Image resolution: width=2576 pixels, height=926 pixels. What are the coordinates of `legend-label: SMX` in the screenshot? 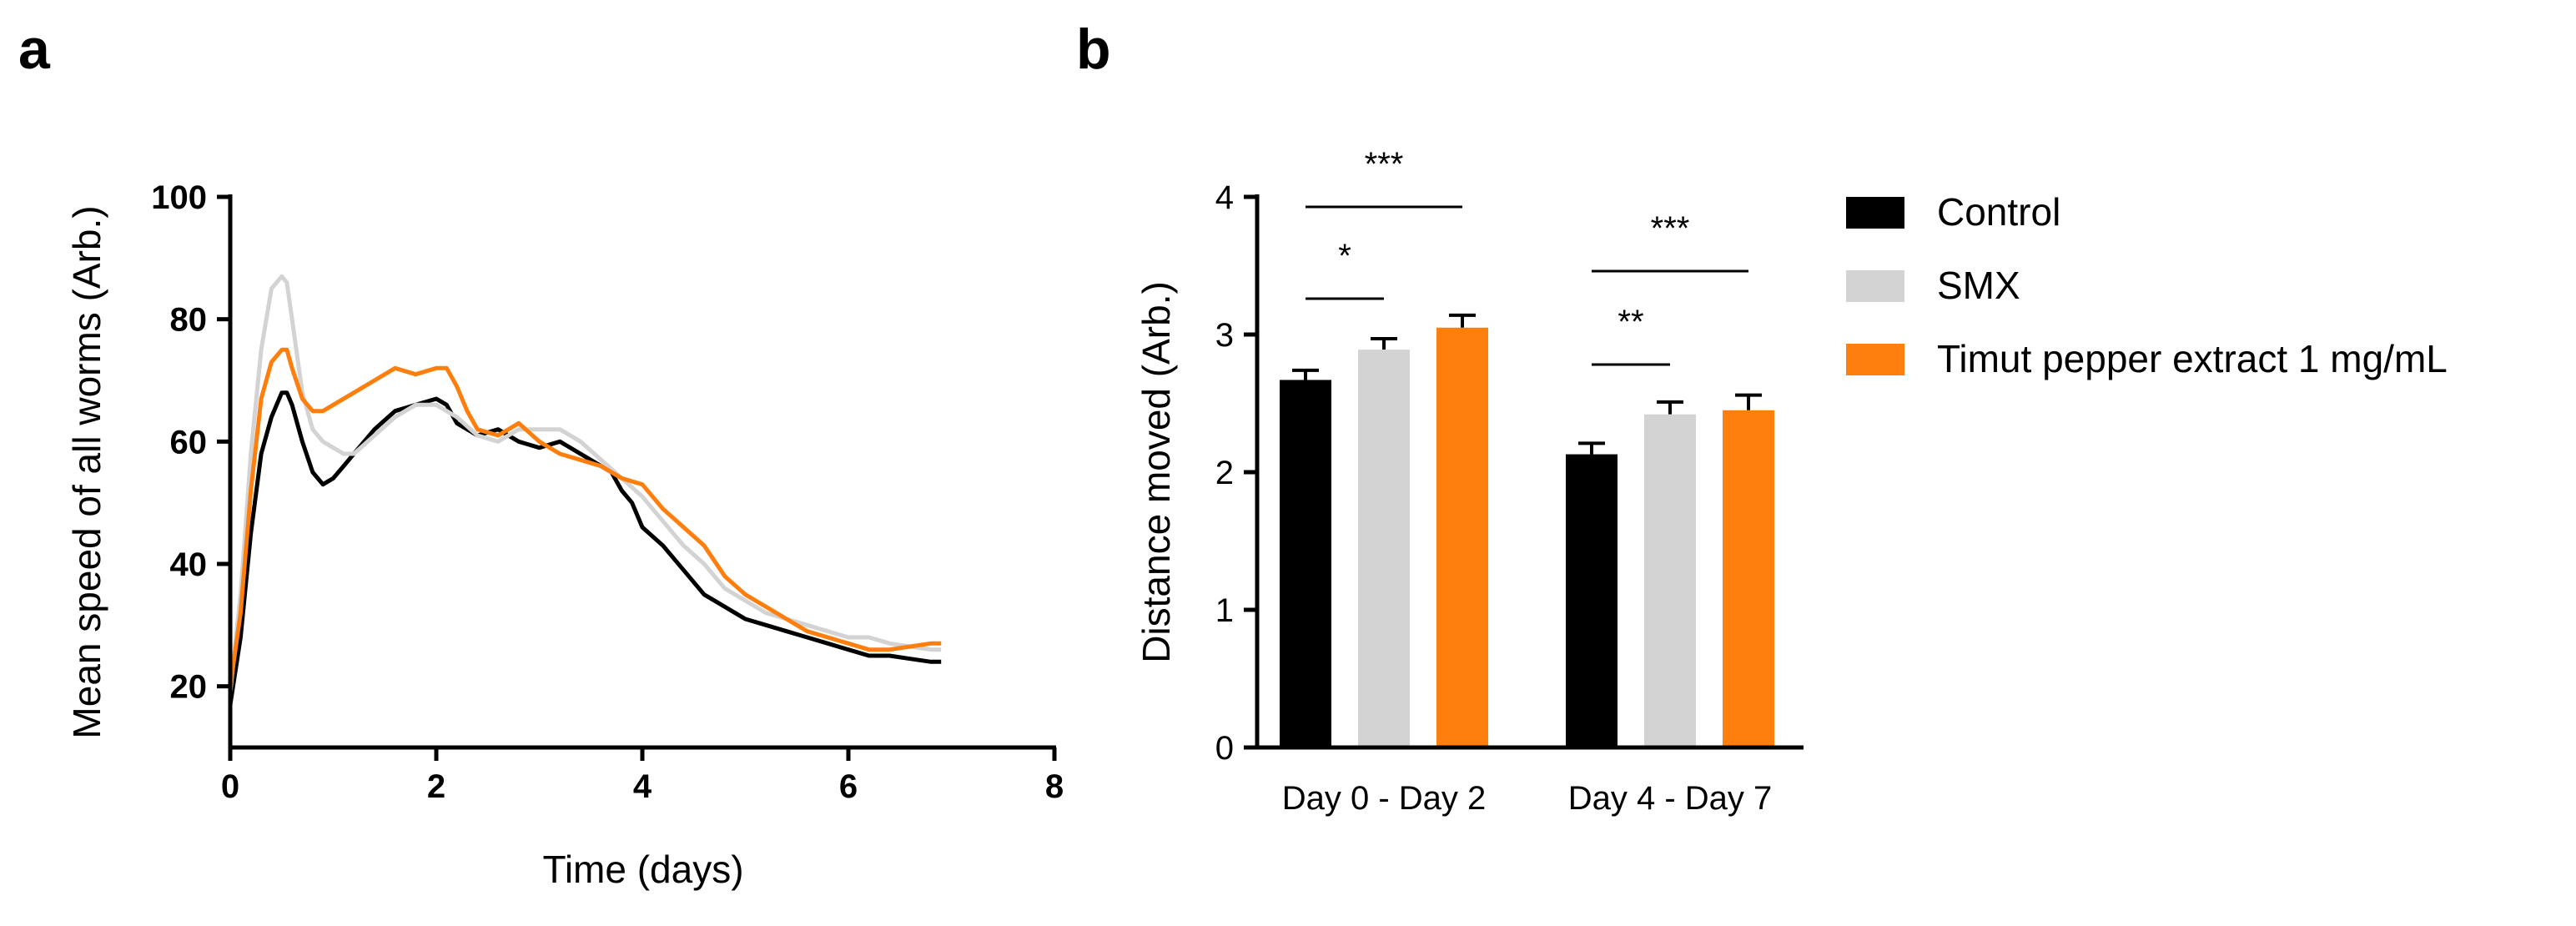 It's located at (1978, 286).